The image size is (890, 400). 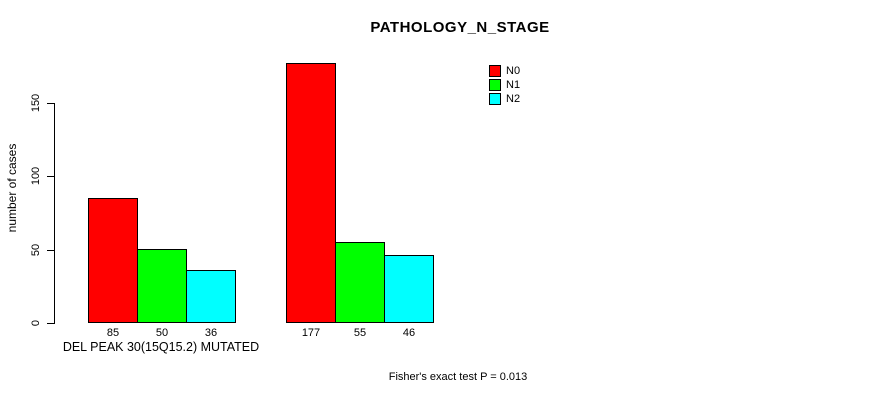 I want to click on bar-n2-group2, so click(x=409, y=289).